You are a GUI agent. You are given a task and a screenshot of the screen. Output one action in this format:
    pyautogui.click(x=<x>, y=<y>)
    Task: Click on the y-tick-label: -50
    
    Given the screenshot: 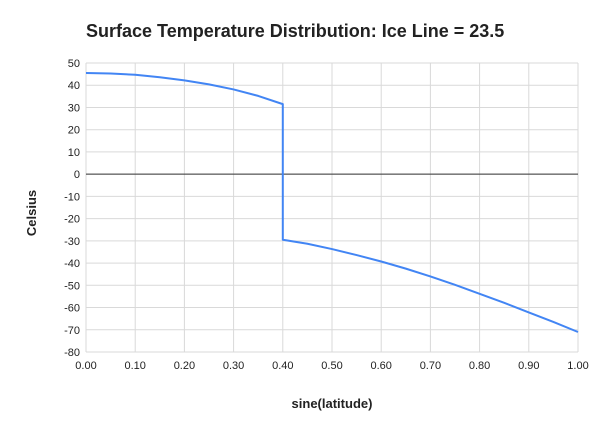 What is the action you would take?
    pyautogui.click(x=72, y=286)
    